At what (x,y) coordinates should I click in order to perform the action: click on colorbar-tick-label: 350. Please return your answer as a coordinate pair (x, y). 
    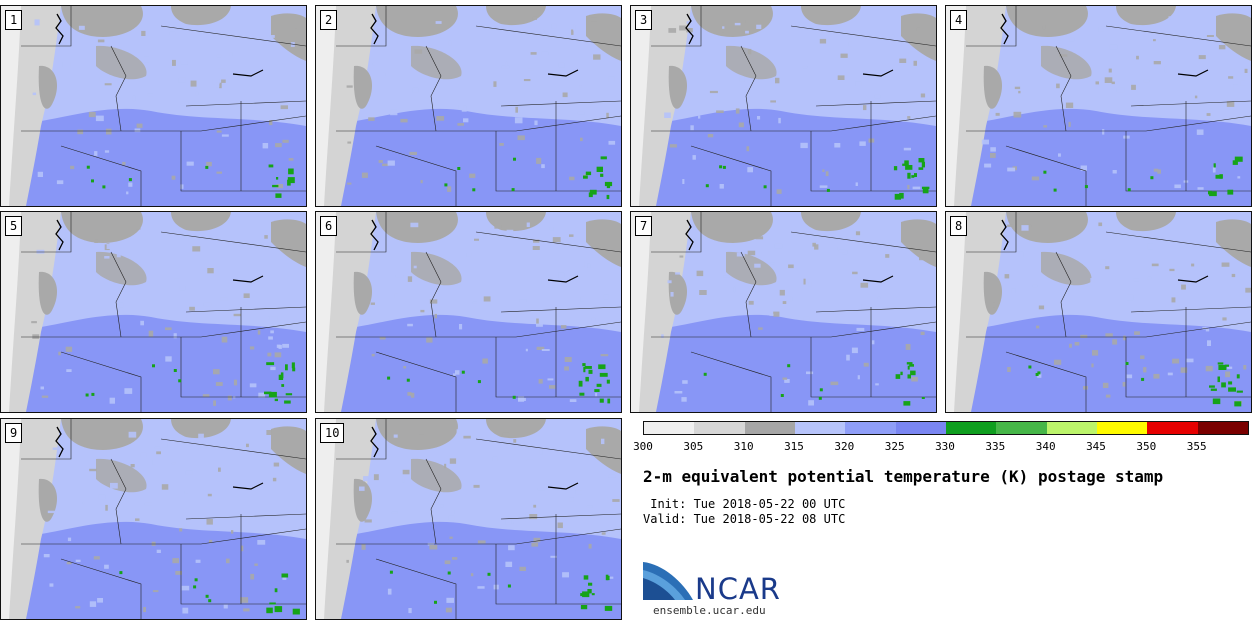
    Looking at the image, I should click on (1146, 446).